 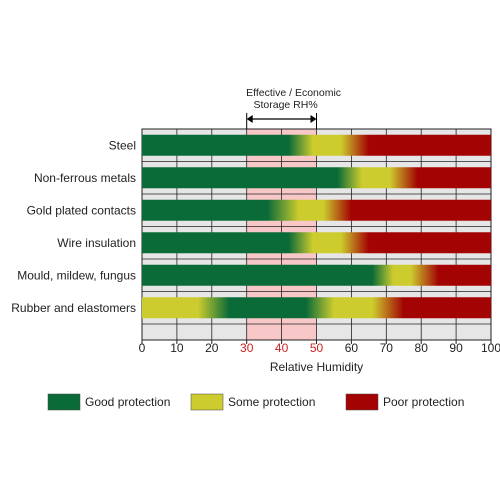 What do you see at coordinates (422, 348) in the screenshot?
I see `x-tick-label-80: 80` at bounding box center [422, 348].